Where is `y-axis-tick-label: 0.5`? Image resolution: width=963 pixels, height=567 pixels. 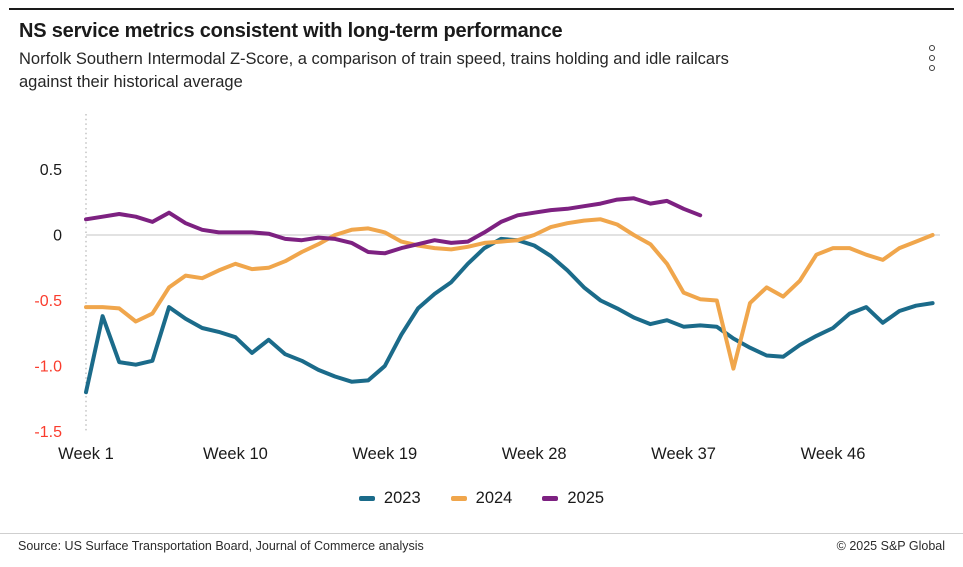 y-axis-tick-label: 0.5 is located at coordinates (51, 170).